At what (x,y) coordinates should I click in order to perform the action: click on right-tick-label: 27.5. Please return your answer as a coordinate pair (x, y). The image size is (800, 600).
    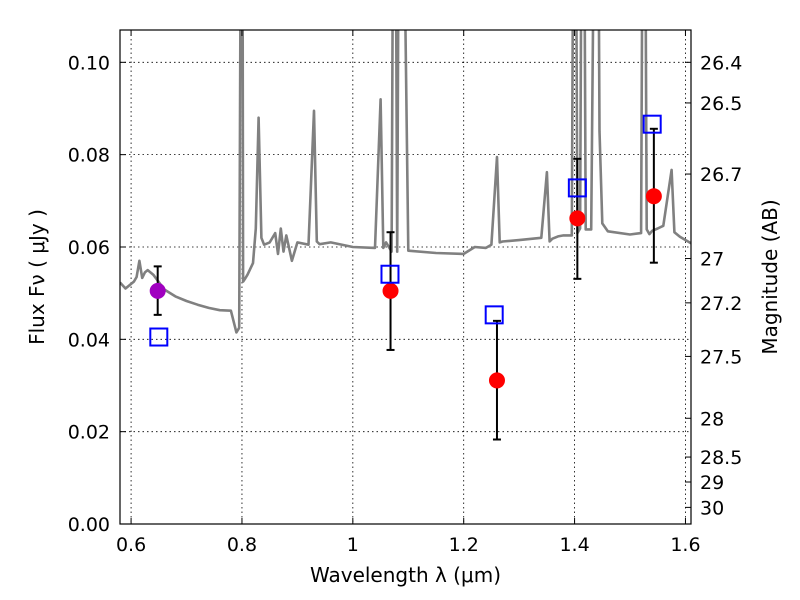
    Looking at the image, I should click on (721, 357).